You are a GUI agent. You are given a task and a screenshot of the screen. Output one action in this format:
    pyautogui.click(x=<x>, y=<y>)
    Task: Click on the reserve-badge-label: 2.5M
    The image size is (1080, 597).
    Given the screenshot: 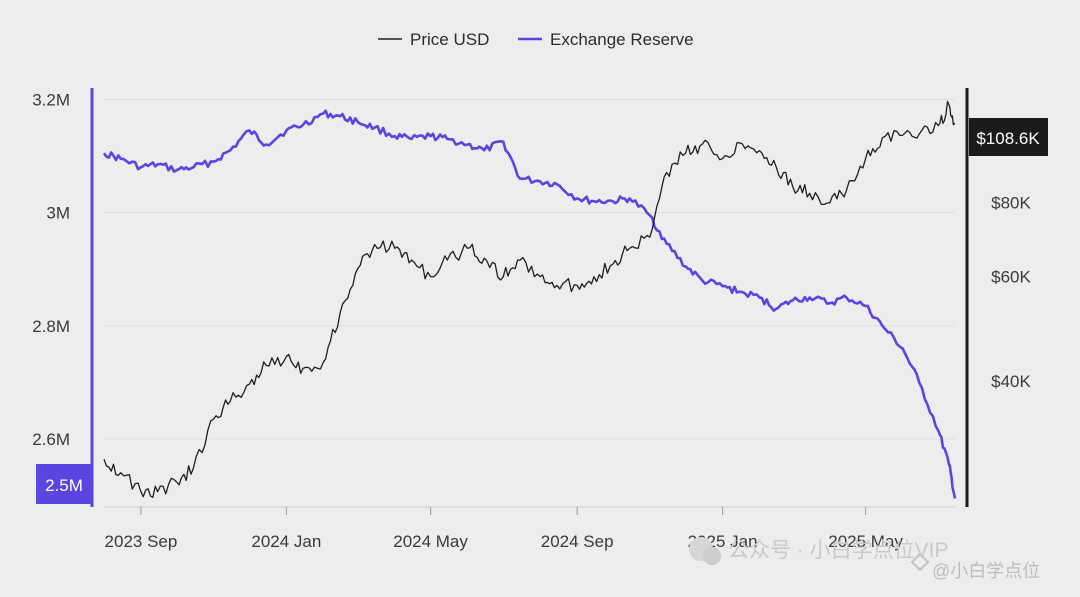 What is the action you would take?
    pyautogui.click(x=64, y=485)
    